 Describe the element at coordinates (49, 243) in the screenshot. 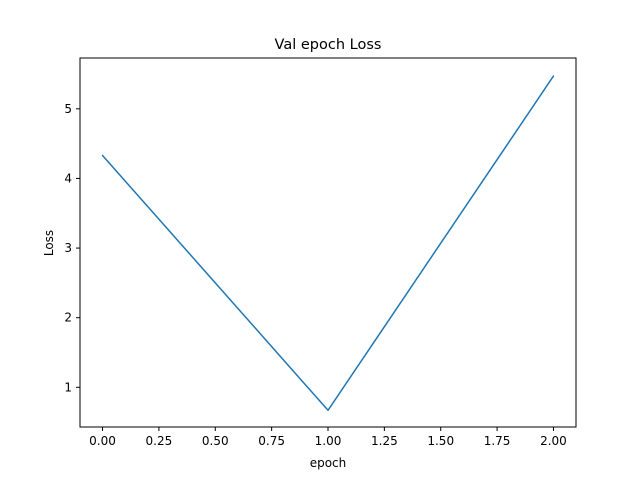

I see `y-axis-label: Loss` at that location.